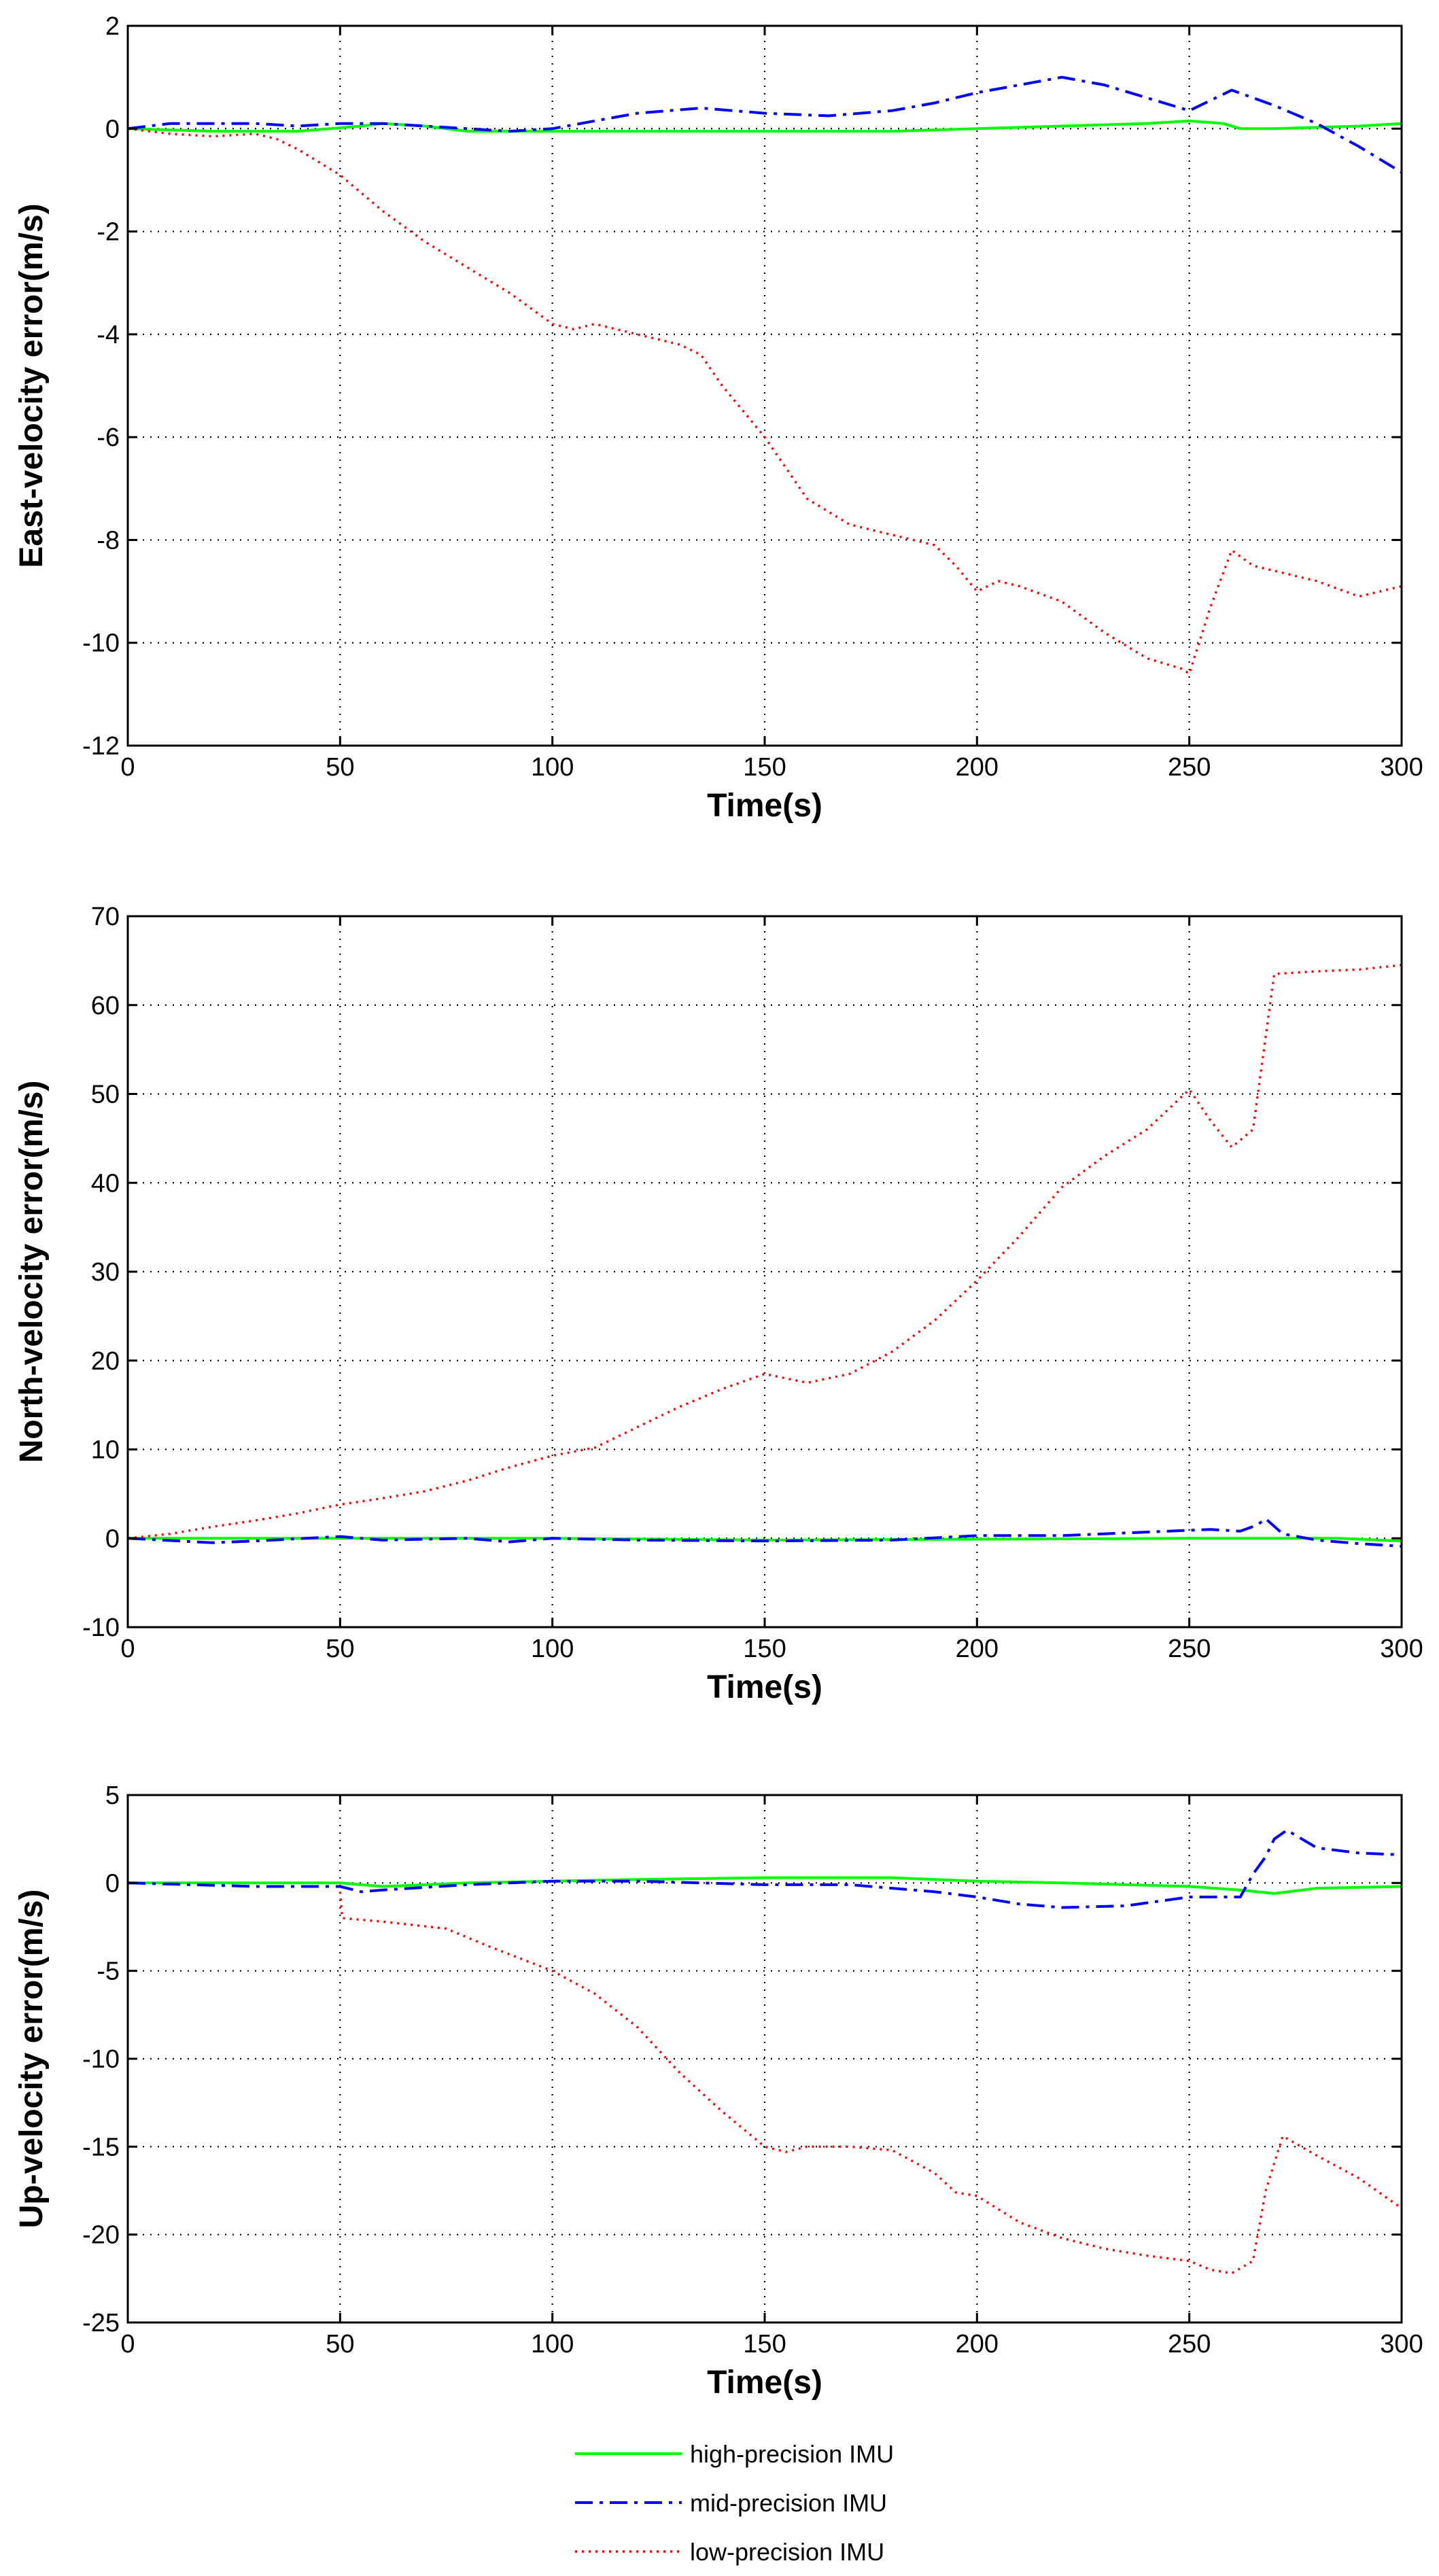  What do you see at coordinates (101, 746) in the screenshot?
I see `y-tick-label: -12` at bounding box center [101, 746].